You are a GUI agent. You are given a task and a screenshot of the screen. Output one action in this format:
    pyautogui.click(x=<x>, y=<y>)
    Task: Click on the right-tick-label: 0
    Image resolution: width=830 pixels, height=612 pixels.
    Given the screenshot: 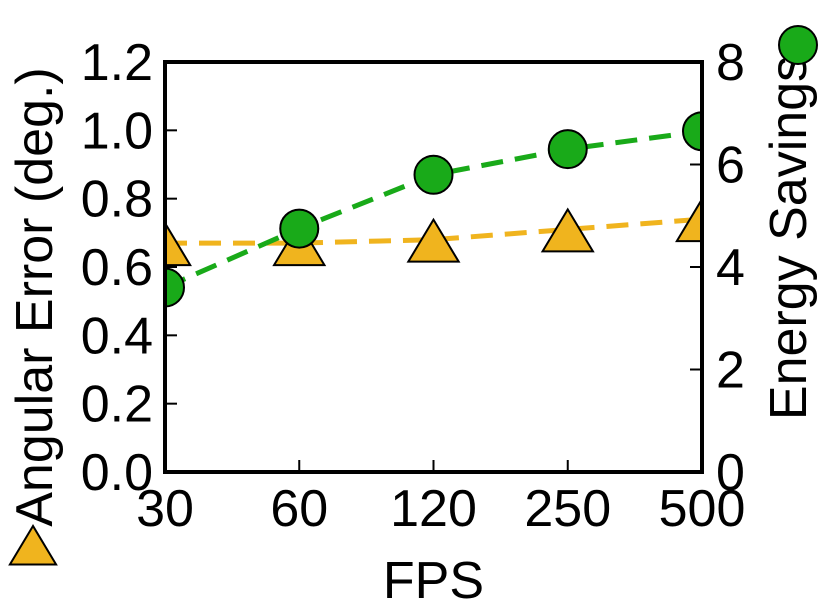 What is the action you would take?
    pyautogui.click(x=730, y=473)
    